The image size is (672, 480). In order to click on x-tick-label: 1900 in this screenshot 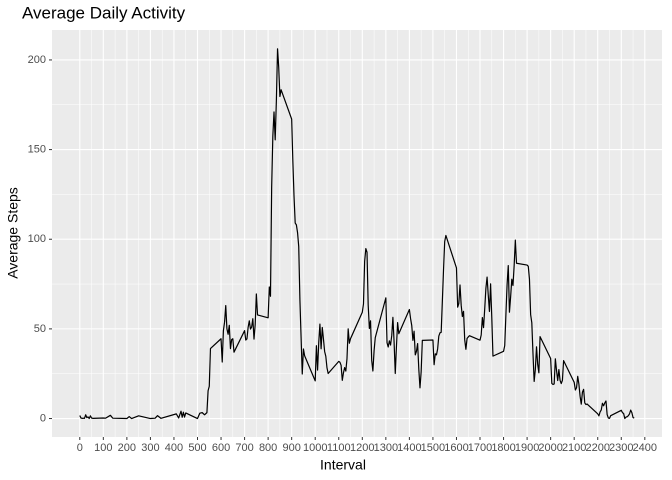, I will do `click(527, 448)`.